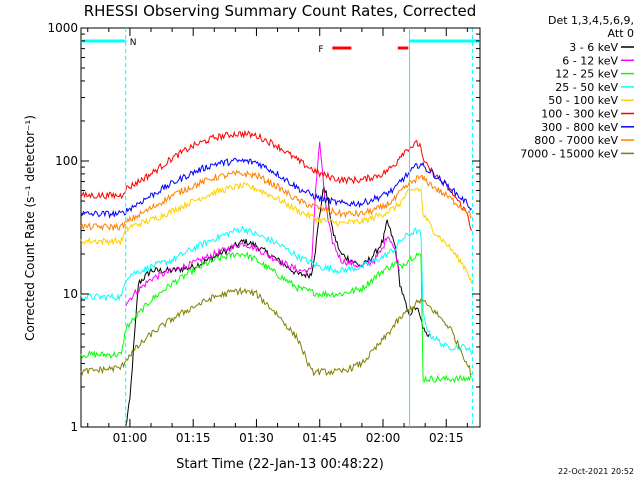 The height and width of the screenshot is (480, 640). What do you see at coordinates (193, 438) in the screenshot?
I see `x-tick-label-1: 01:15` at bounding box center [193, 438].